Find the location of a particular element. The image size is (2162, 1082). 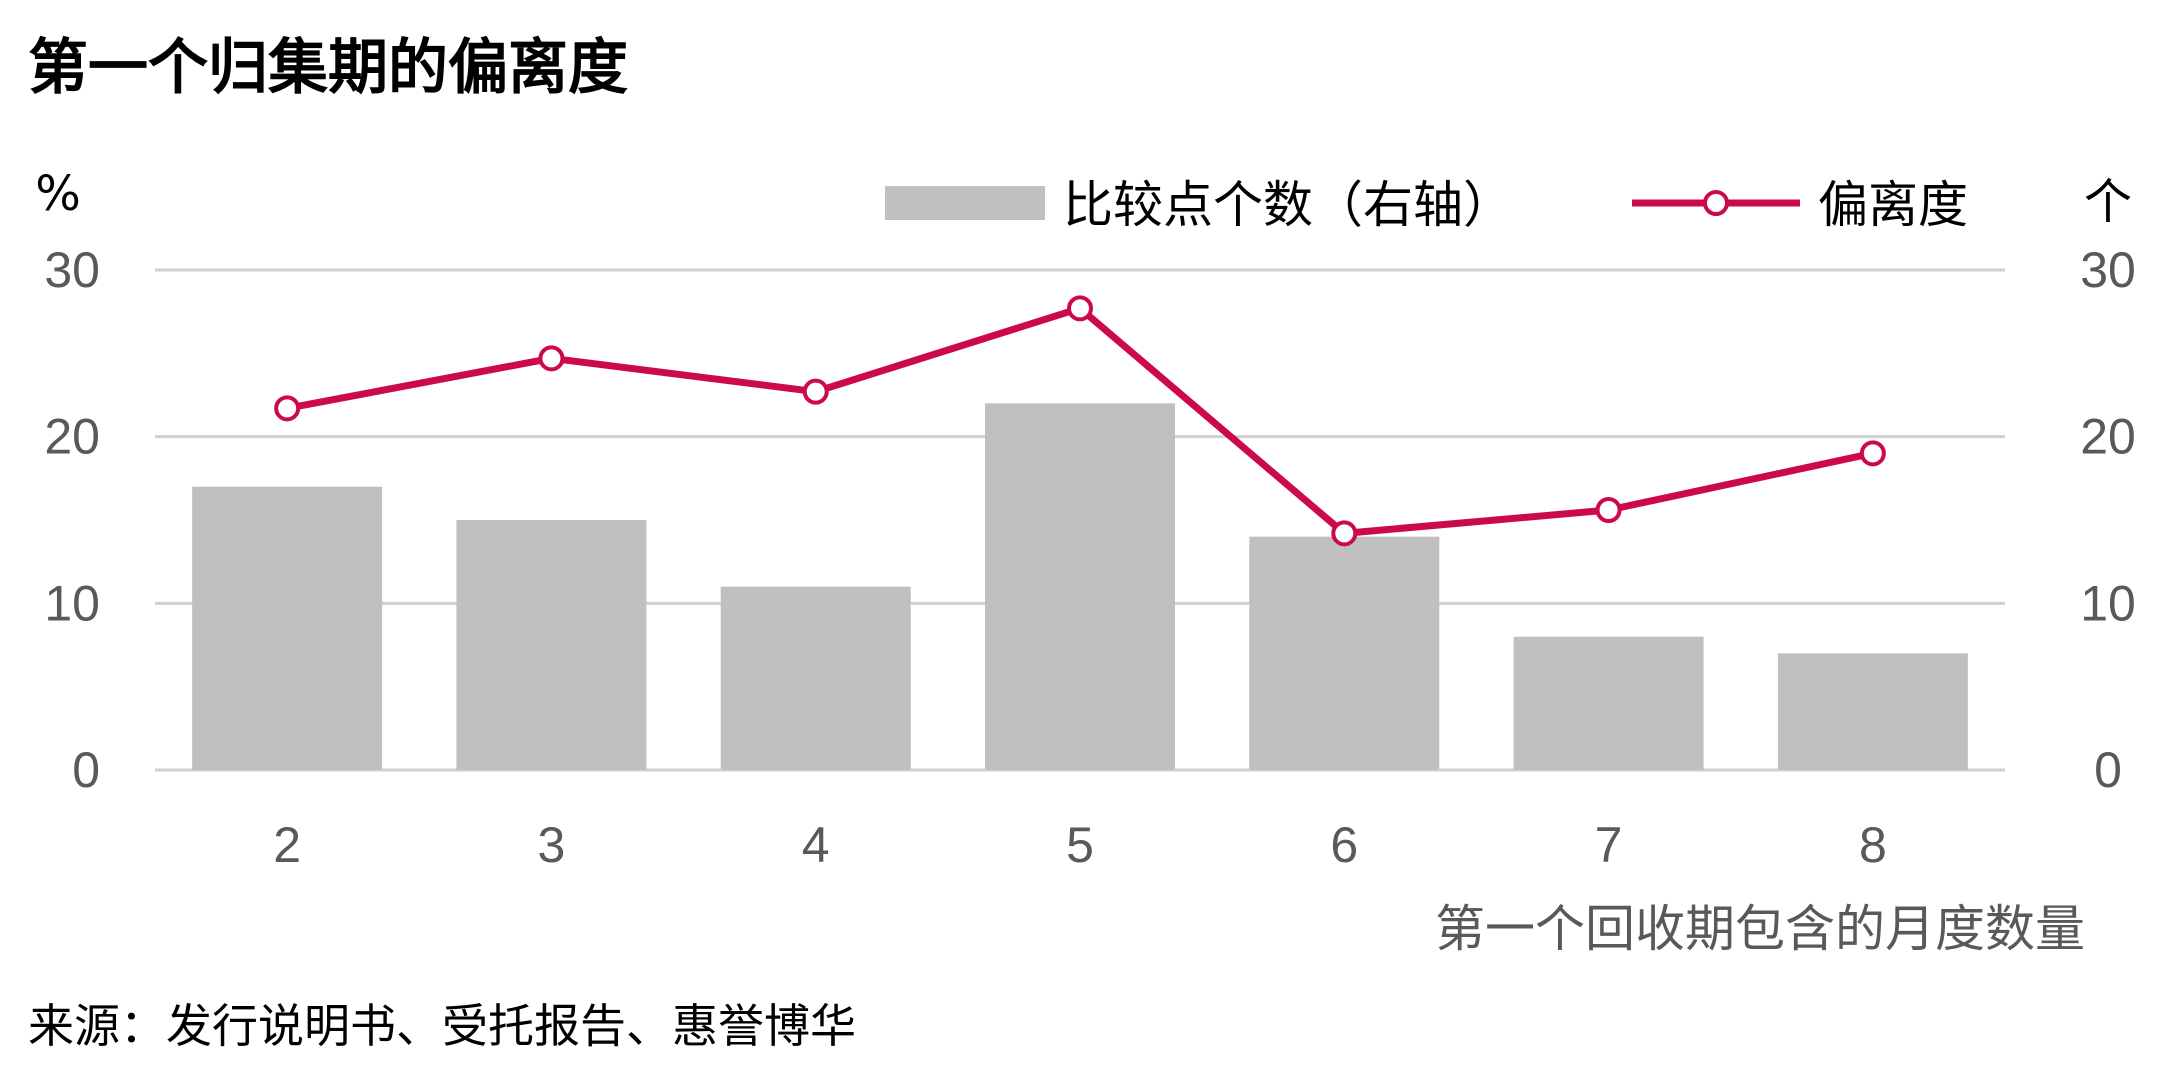

right-tick-label: 10 is located at coordinates (2108, 603).